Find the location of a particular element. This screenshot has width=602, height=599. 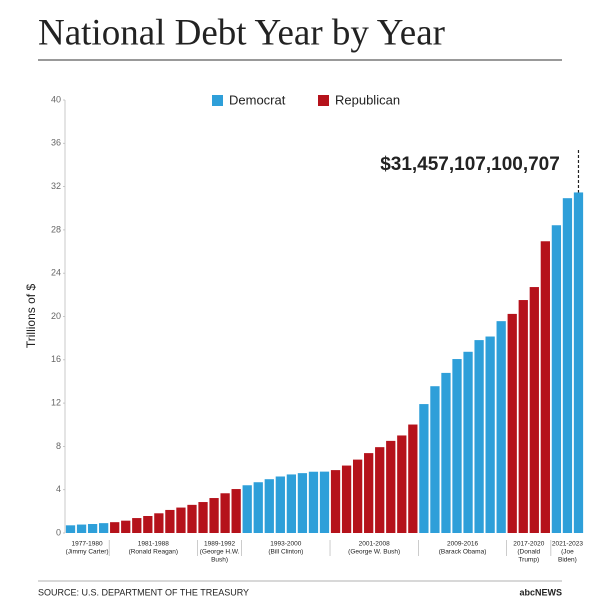

y-tick-label: 36 is located at coordinates (56, 143).